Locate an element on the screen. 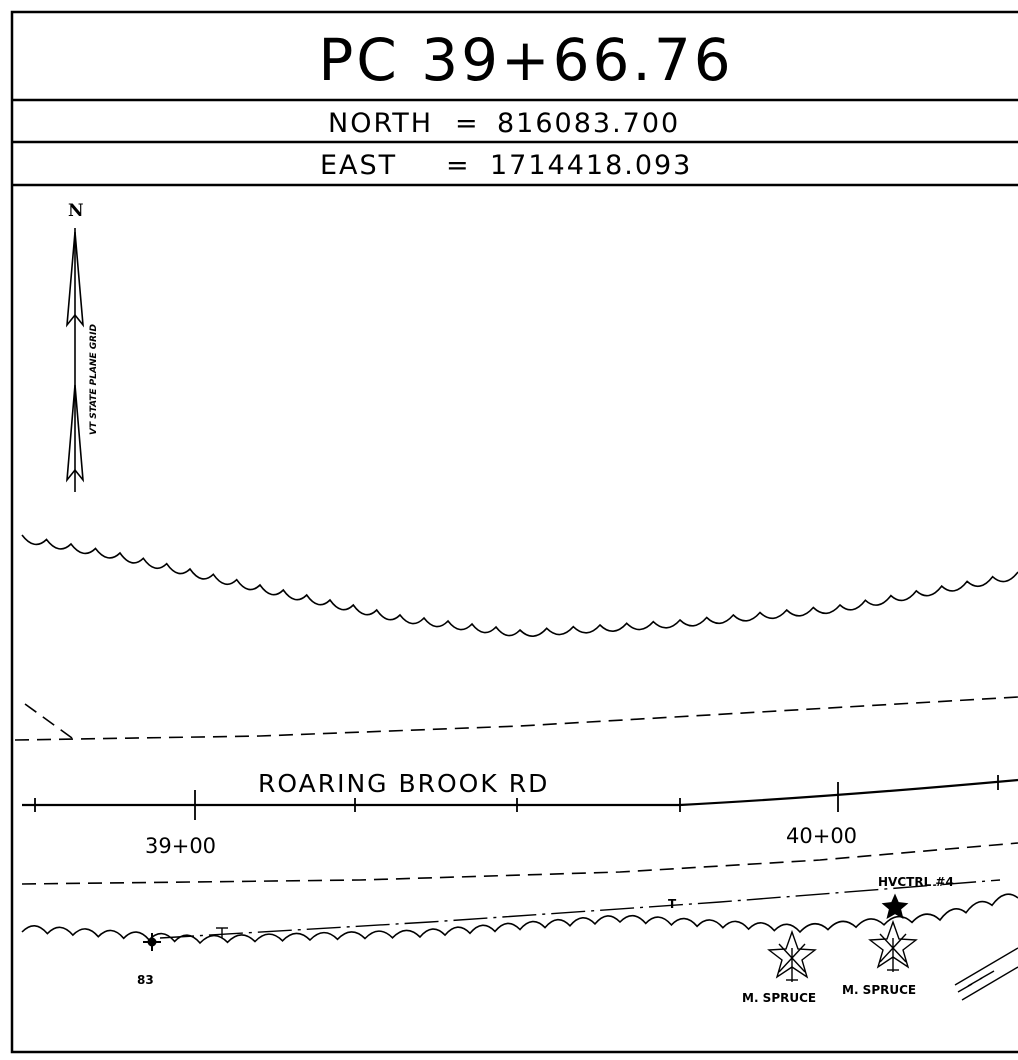  control-label: HVCTRL #4 is located at coordinates (916, 882).